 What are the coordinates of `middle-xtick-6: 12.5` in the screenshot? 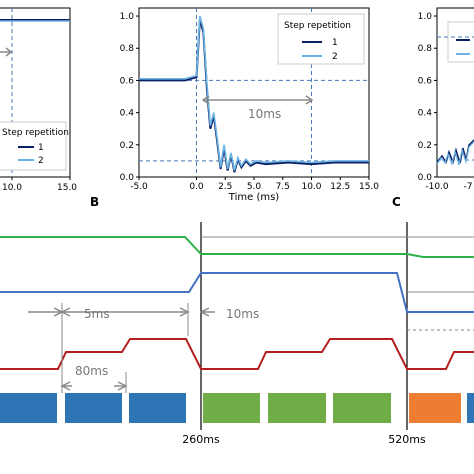 It's located at (340, 187).